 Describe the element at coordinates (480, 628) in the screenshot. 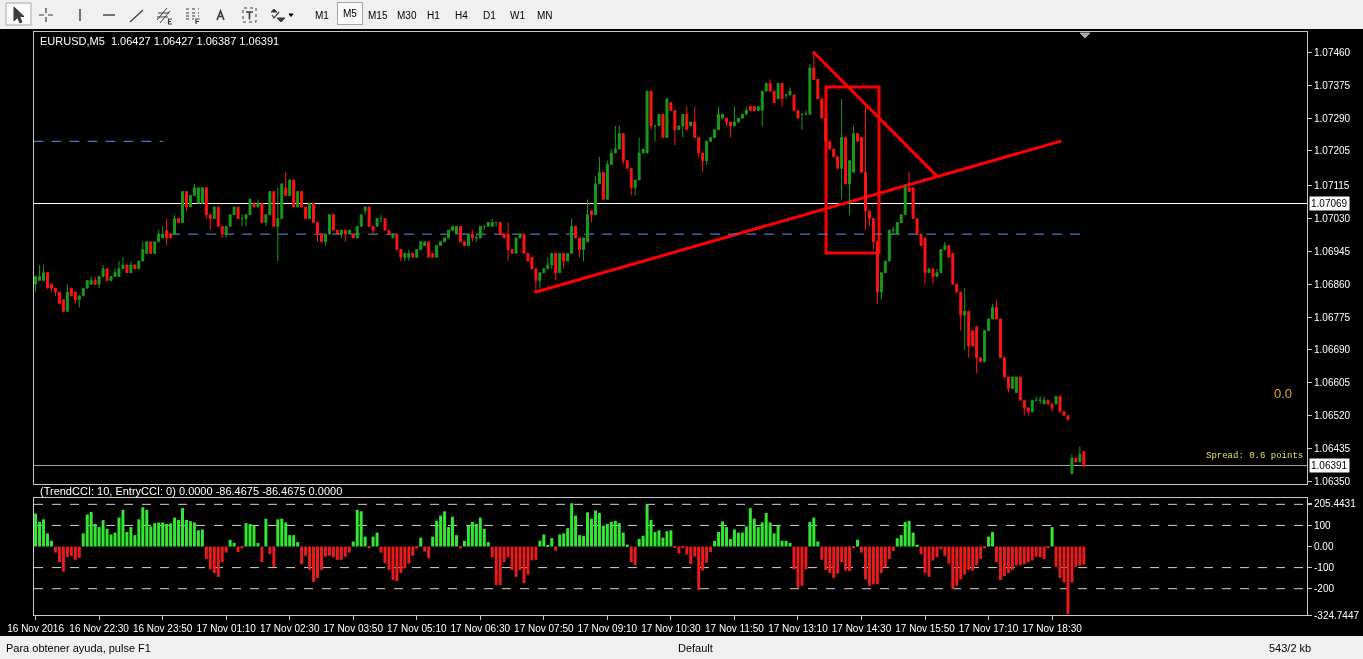

I see `x-tick-label: 17 Nov 06:30` at that location.